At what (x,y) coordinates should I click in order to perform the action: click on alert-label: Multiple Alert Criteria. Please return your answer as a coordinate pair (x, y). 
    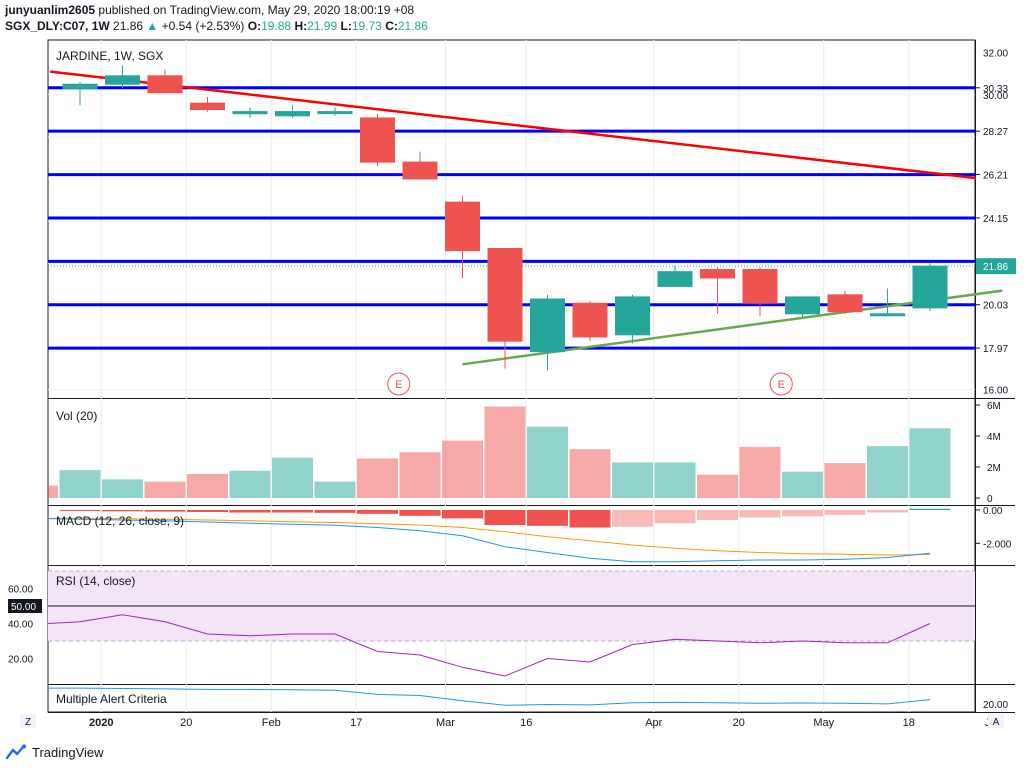
    Looking at the image, I should click on (111, 699).